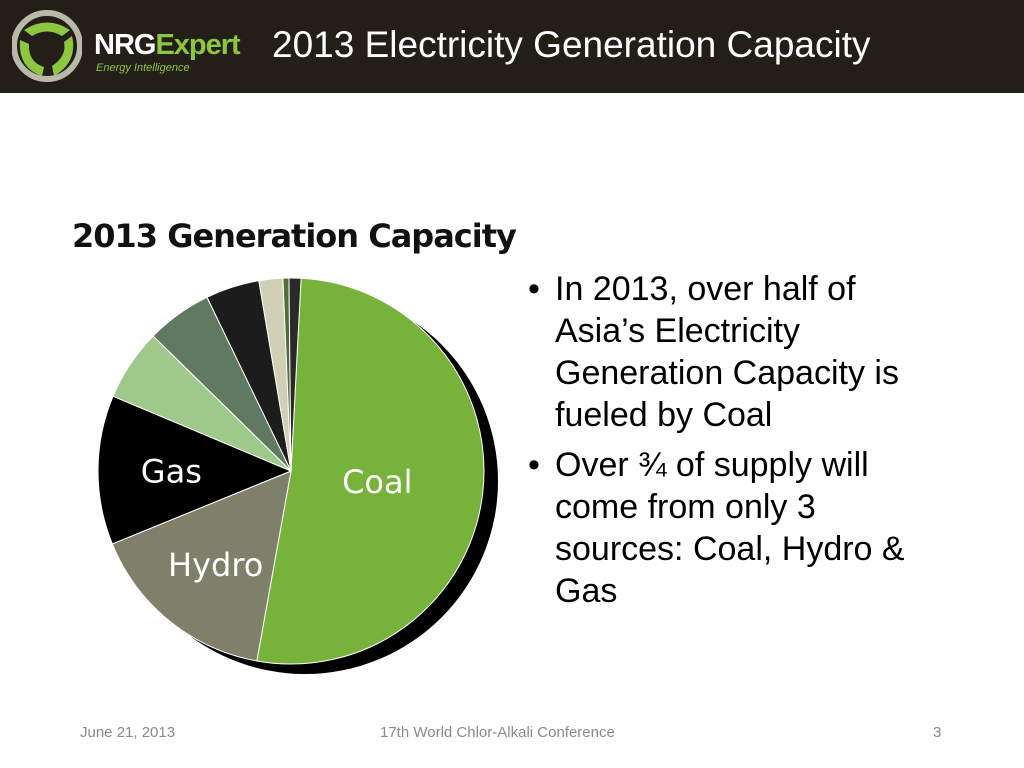 The image size is (1024, 768). What do you see at coordinates (171, 471) in the screenshot?
I see `pie-label-gas: Gas` at bounding box center [171, 471].